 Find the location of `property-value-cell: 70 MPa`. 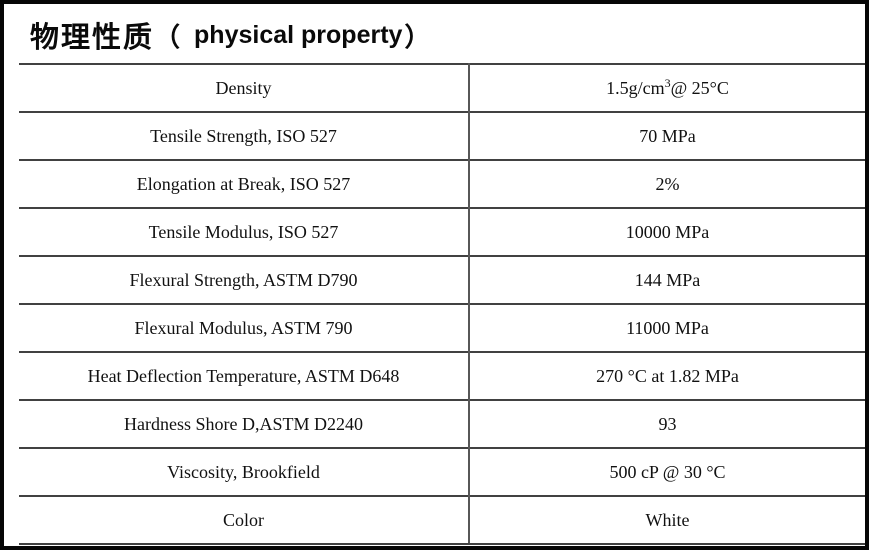

property-value-cell: 70 MPa is located at coordinates (667, 135).